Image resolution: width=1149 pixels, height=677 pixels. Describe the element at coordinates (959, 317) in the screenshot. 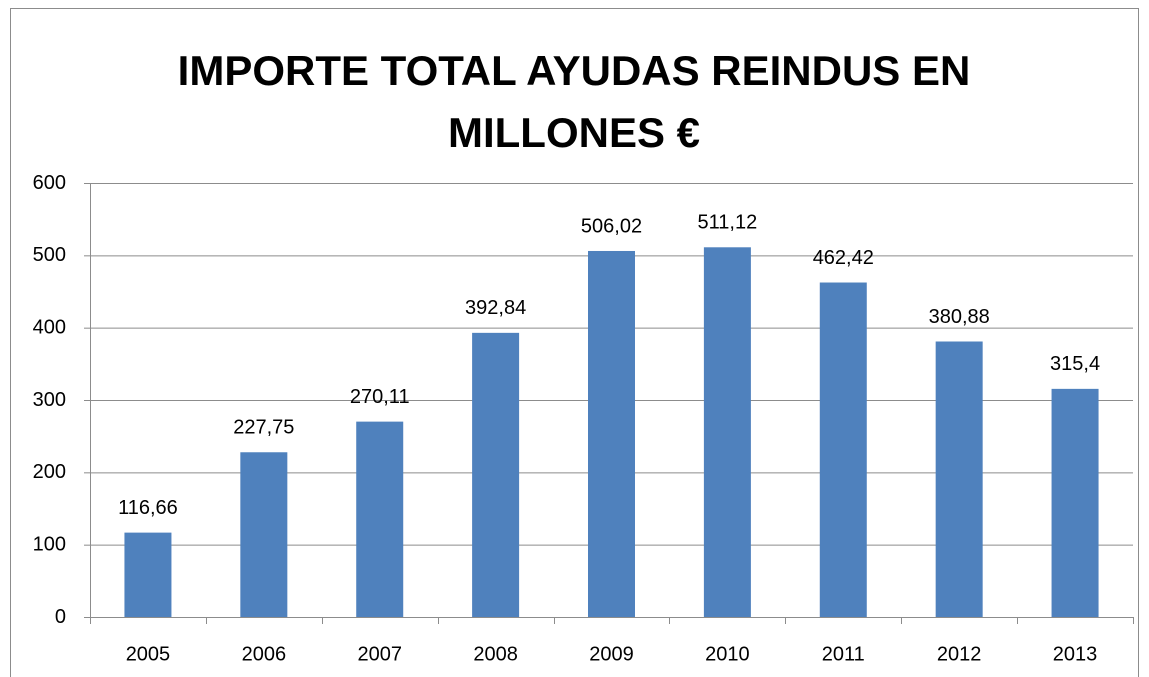

I see `value-label: 380,88` at that location.